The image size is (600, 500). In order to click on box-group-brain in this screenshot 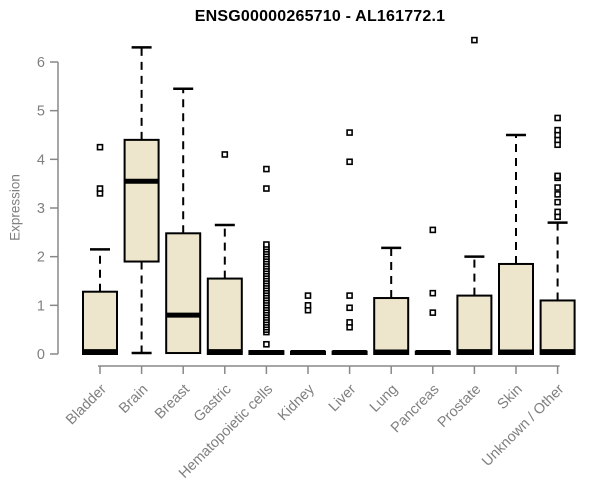, I will do `click(141, 200)`.